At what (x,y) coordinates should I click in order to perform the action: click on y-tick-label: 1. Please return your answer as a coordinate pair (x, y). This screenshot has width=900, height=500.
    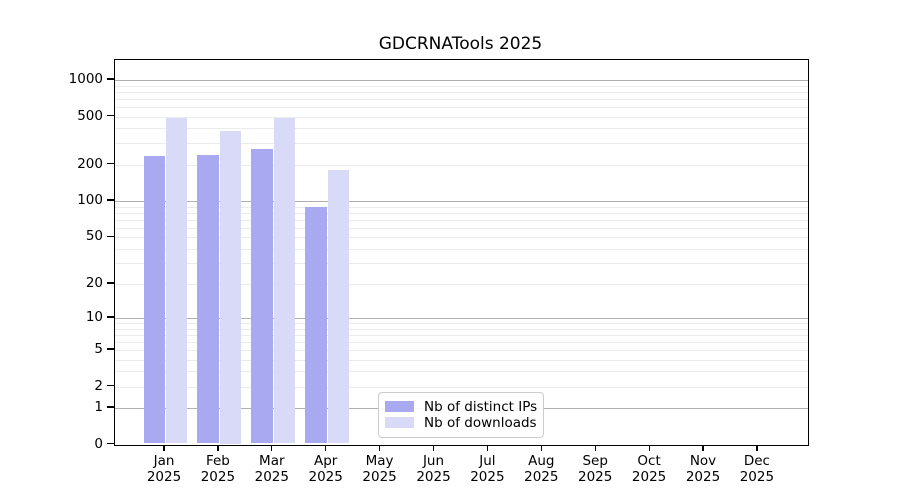
    Looking at the image, I should click on (98, 406).